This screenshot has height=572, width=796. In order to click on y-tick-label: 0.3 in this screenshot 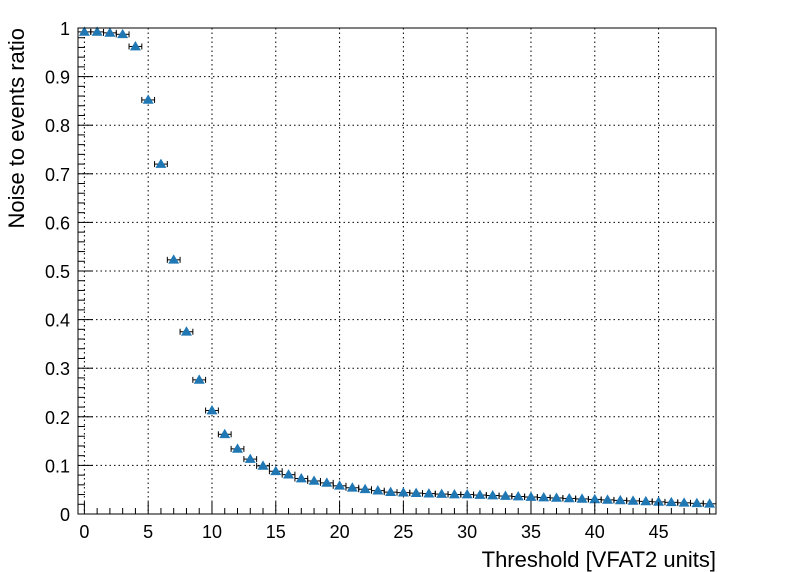, I will do `click(57, 369)`.